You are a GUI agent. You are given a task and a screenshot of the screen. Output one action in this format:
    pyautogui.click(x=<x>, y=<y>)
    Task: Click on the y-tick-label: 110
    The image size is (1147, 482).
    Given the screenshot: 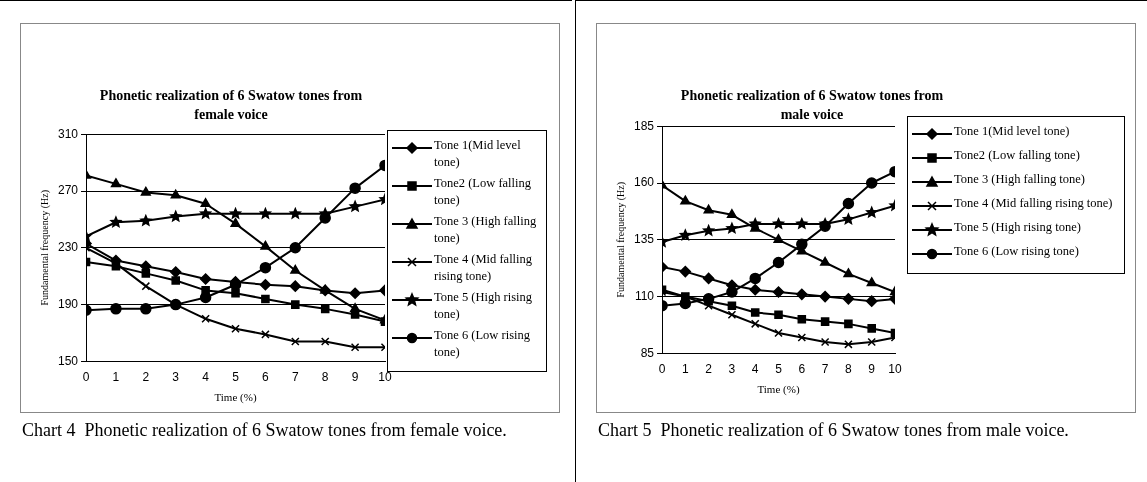 What is the action you would take?
    pyautogui.click(x=644, y=295)
    